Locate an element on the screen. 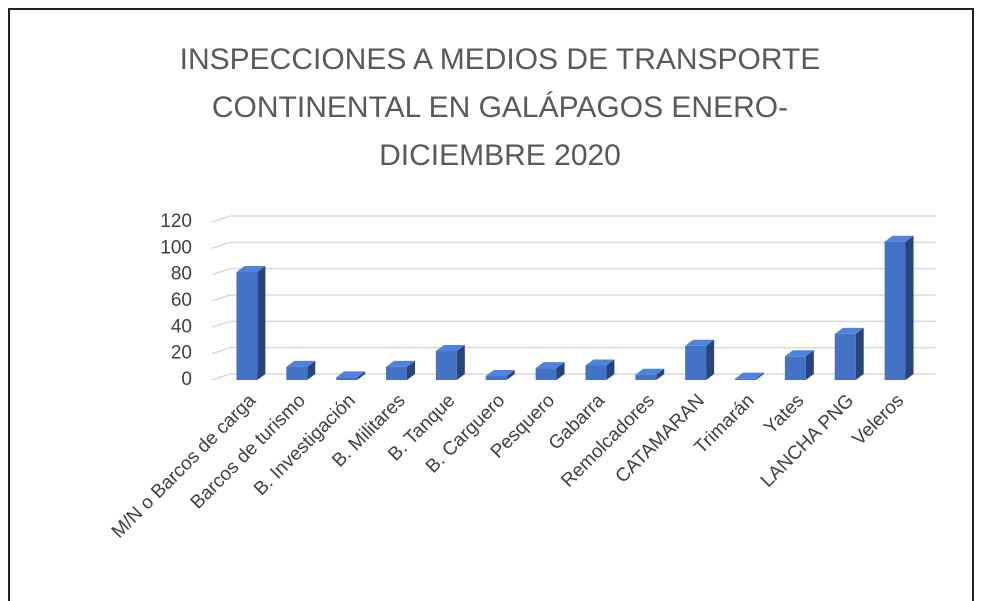 Image resolution: width=990 pixels, height=601 pixels. y-tick-label: 20 is located at coordinates (181, 353).